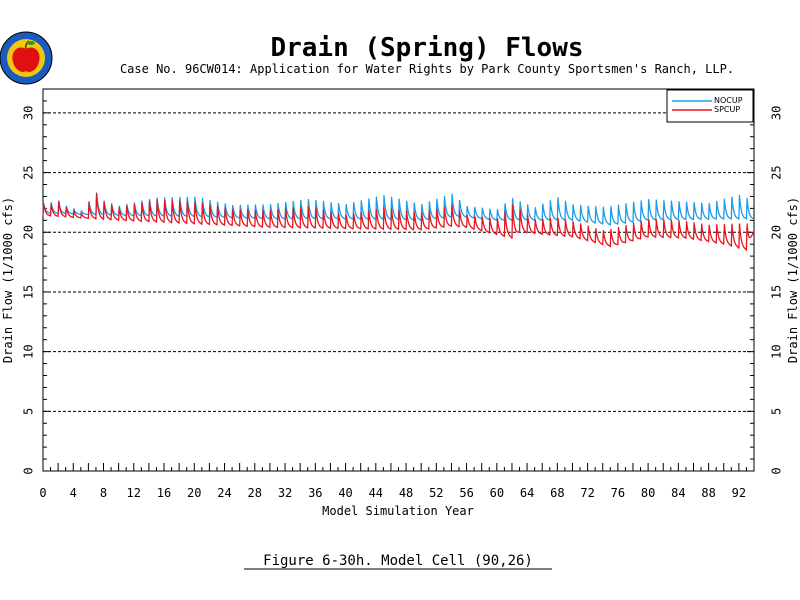 This screenshot has height=600, width=800. I want to click on x-tick-label: 80, so click(648, 493).